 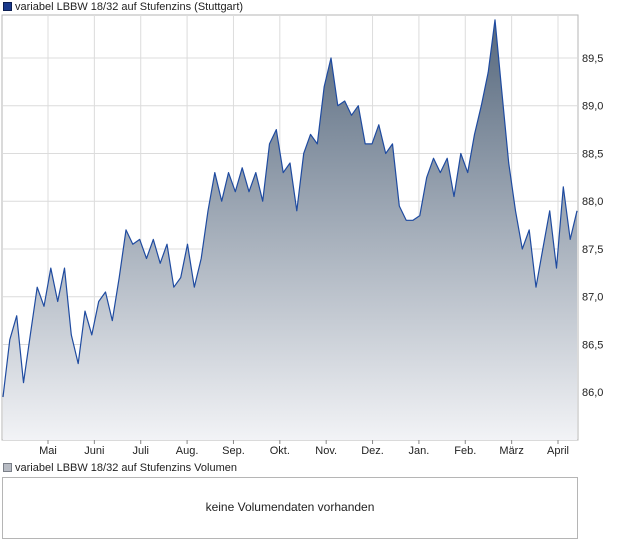 I want to click on y-tick-label: 88,5, so click(x=592, y=154).